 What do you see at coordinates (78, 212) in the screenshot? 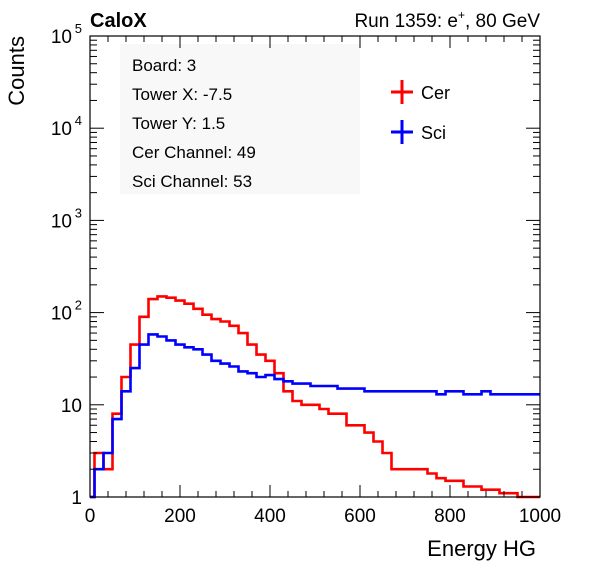
I see `y-tick-exponent: 3` at bounding box center [78, 212].